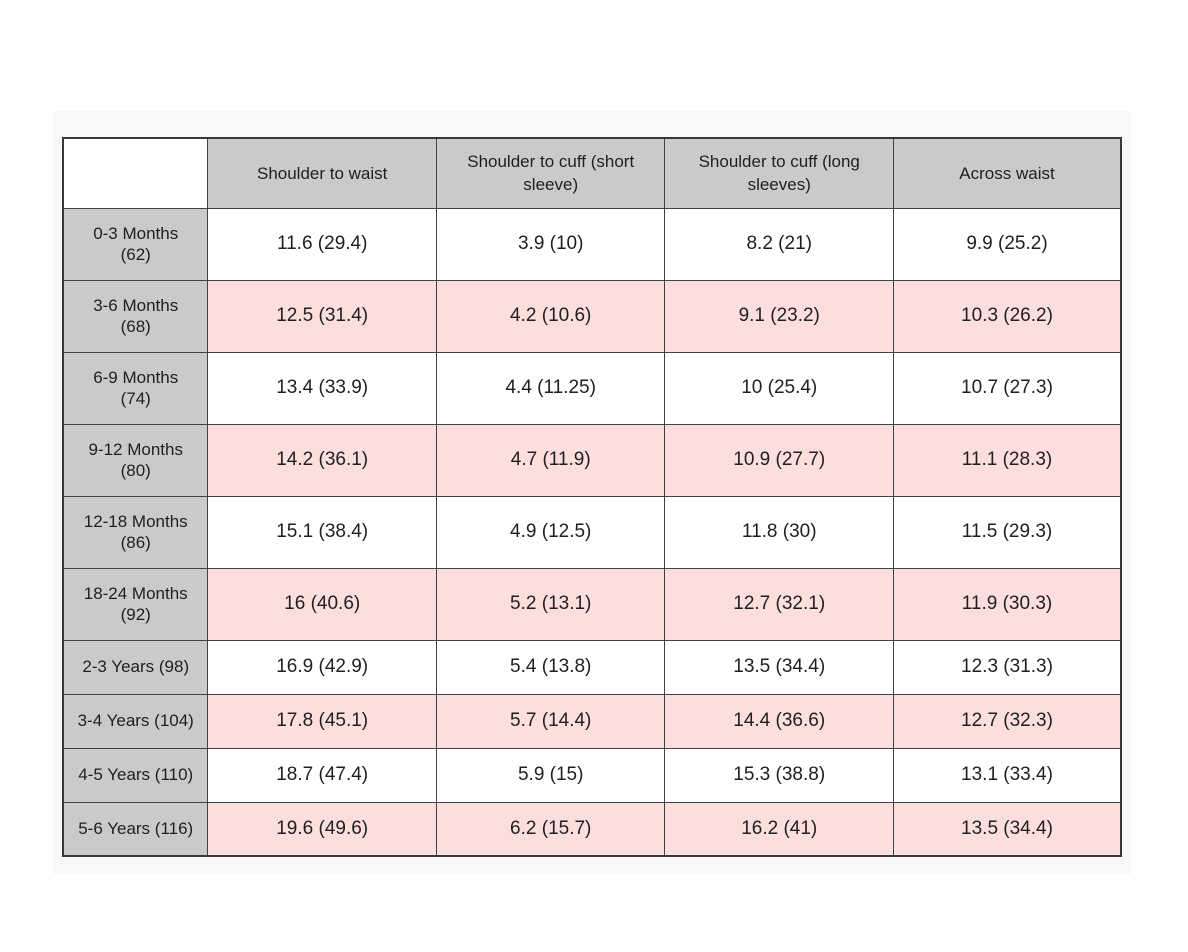 The image size is (1188, 952). What do you see at coordinates (135, 388) in the screenshot?
I see `size-label-cell: 6-9 Months (74)` at bounding box center [135, 388].